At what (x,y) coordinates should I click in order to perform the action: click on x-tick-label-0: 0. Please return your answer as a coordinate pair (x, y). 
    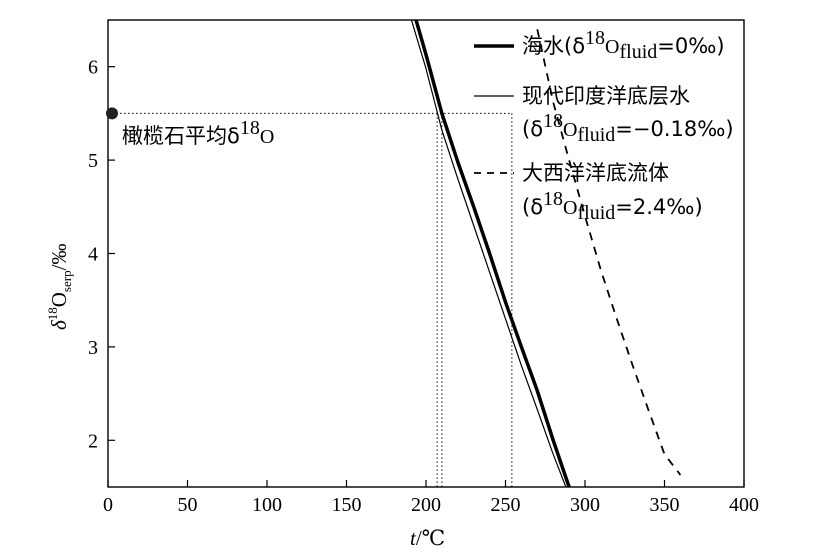
    Looking at the image, I should click on (108, 505).